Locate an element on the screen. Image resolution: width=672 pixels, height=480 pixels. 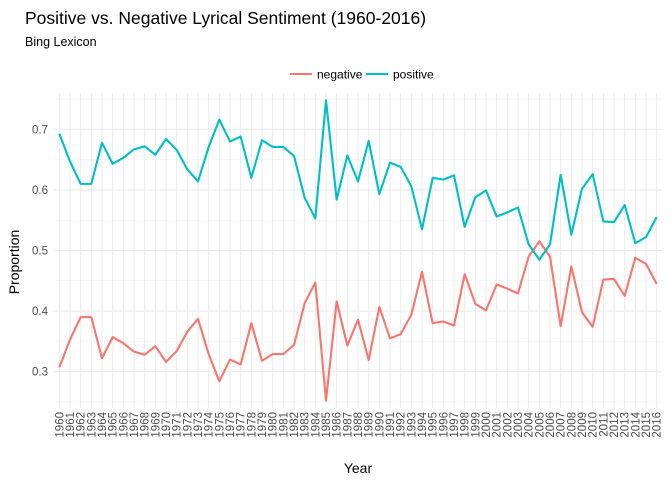
x-tick-label: 2010 is located at coordinates (594, 425).